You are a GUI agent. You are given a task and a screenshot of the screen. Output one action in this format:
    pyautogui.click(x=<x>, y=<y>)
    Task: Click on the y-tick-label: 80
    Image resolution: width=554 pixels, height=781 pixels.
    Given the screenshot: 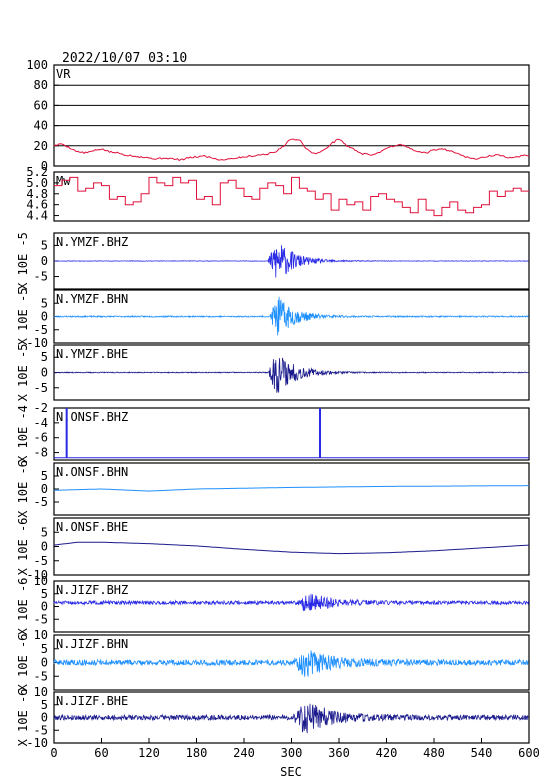 What is the action you would take?
    pyautogui.click(x=41, y=85)
    